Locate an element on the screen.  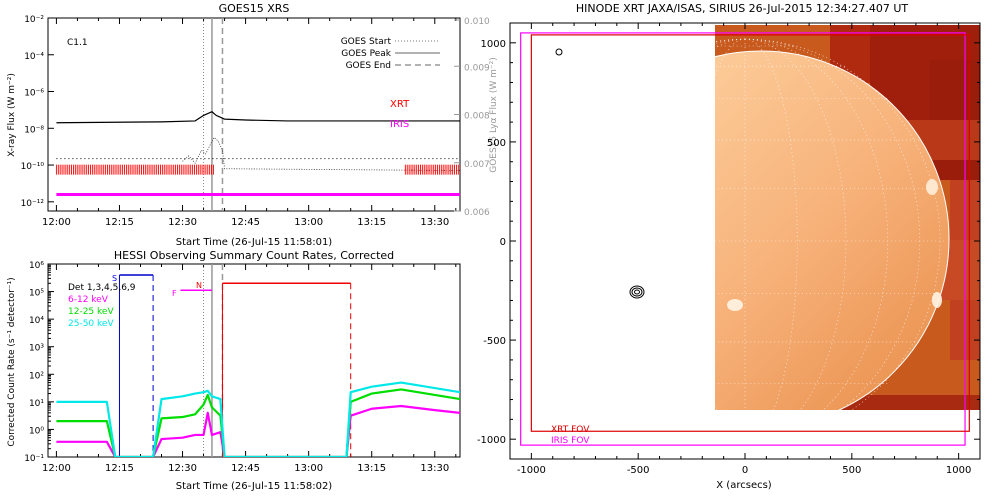
iris-label: IRIS is located at coordinates (399, 124).